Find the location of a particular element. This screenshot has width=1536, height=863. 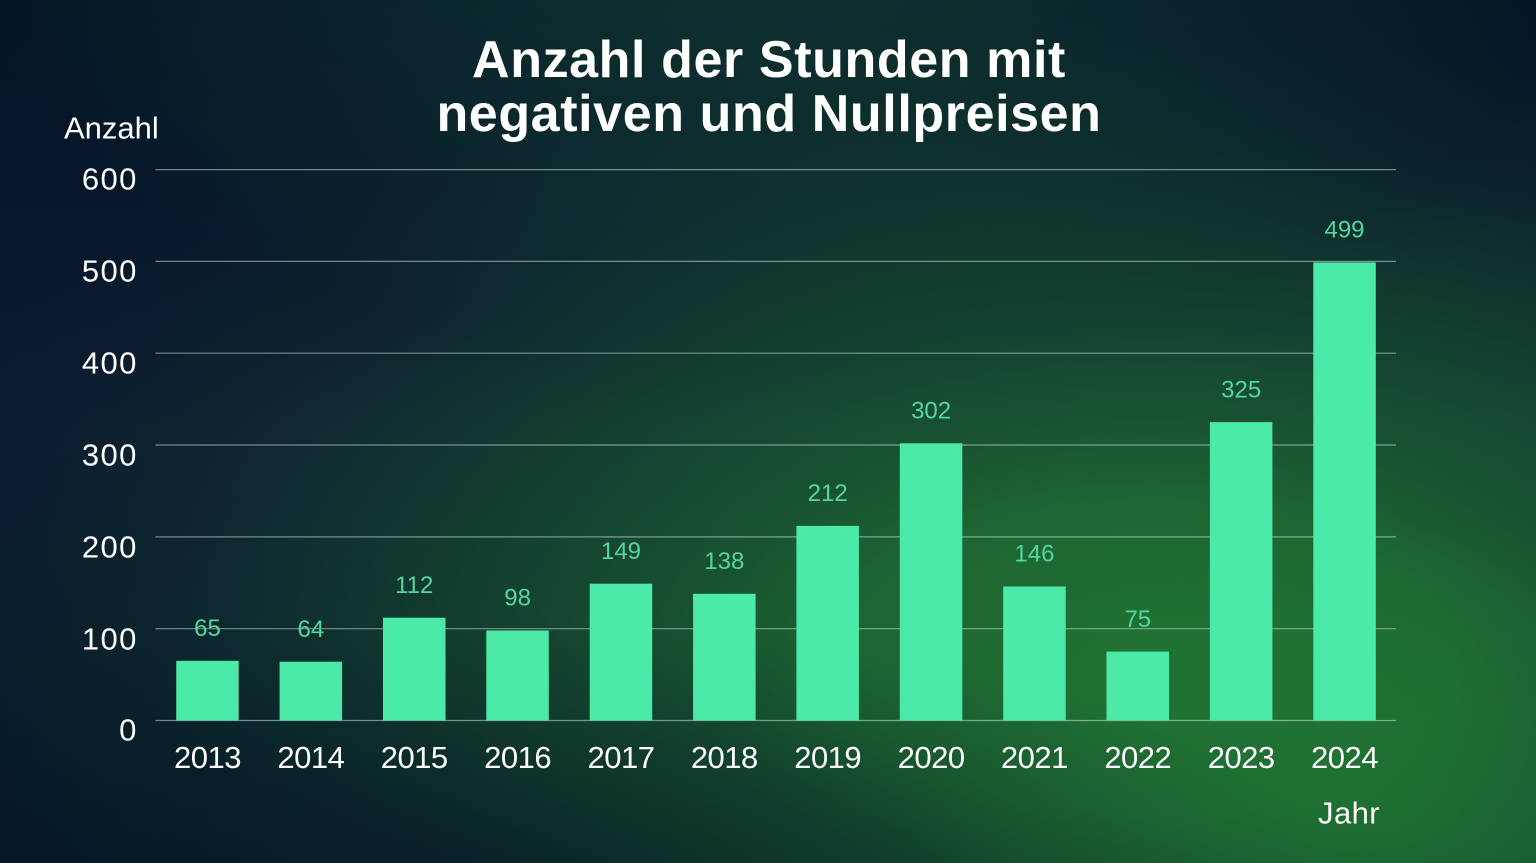

svg-text: 2013 is located at coordinates (207, 757).